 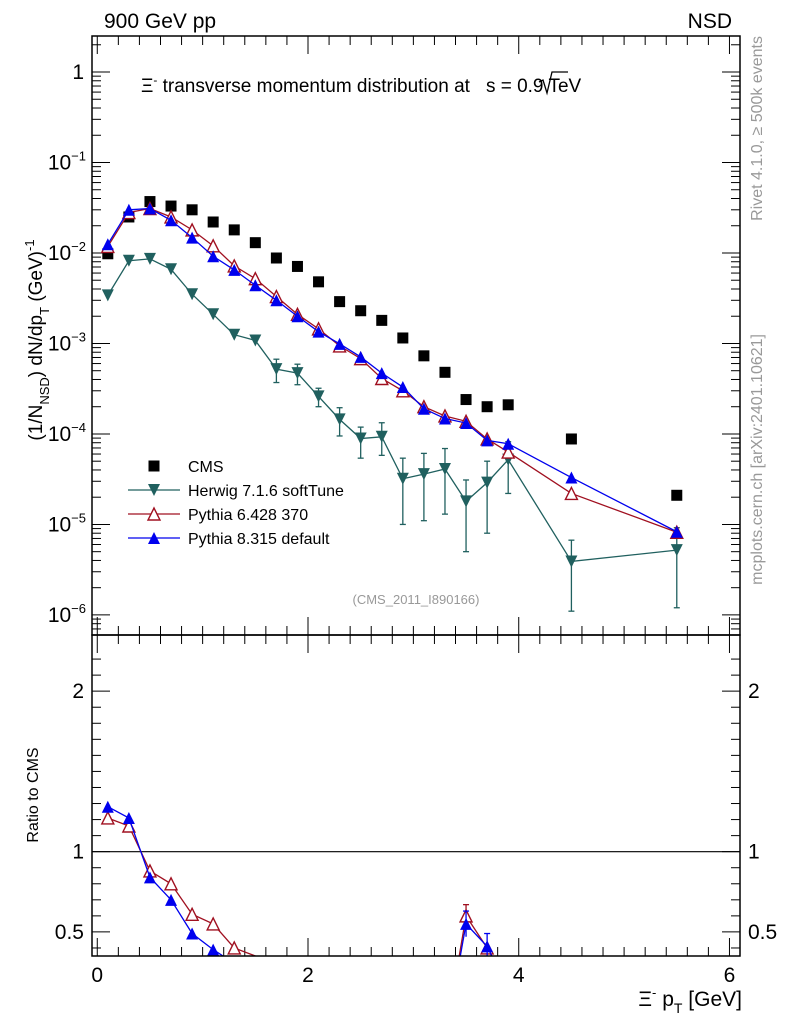 What do you see at coordinates (297, 883) in the screenshot?
I see `ratio-series-pythia6` at bounding box center [297, 883].